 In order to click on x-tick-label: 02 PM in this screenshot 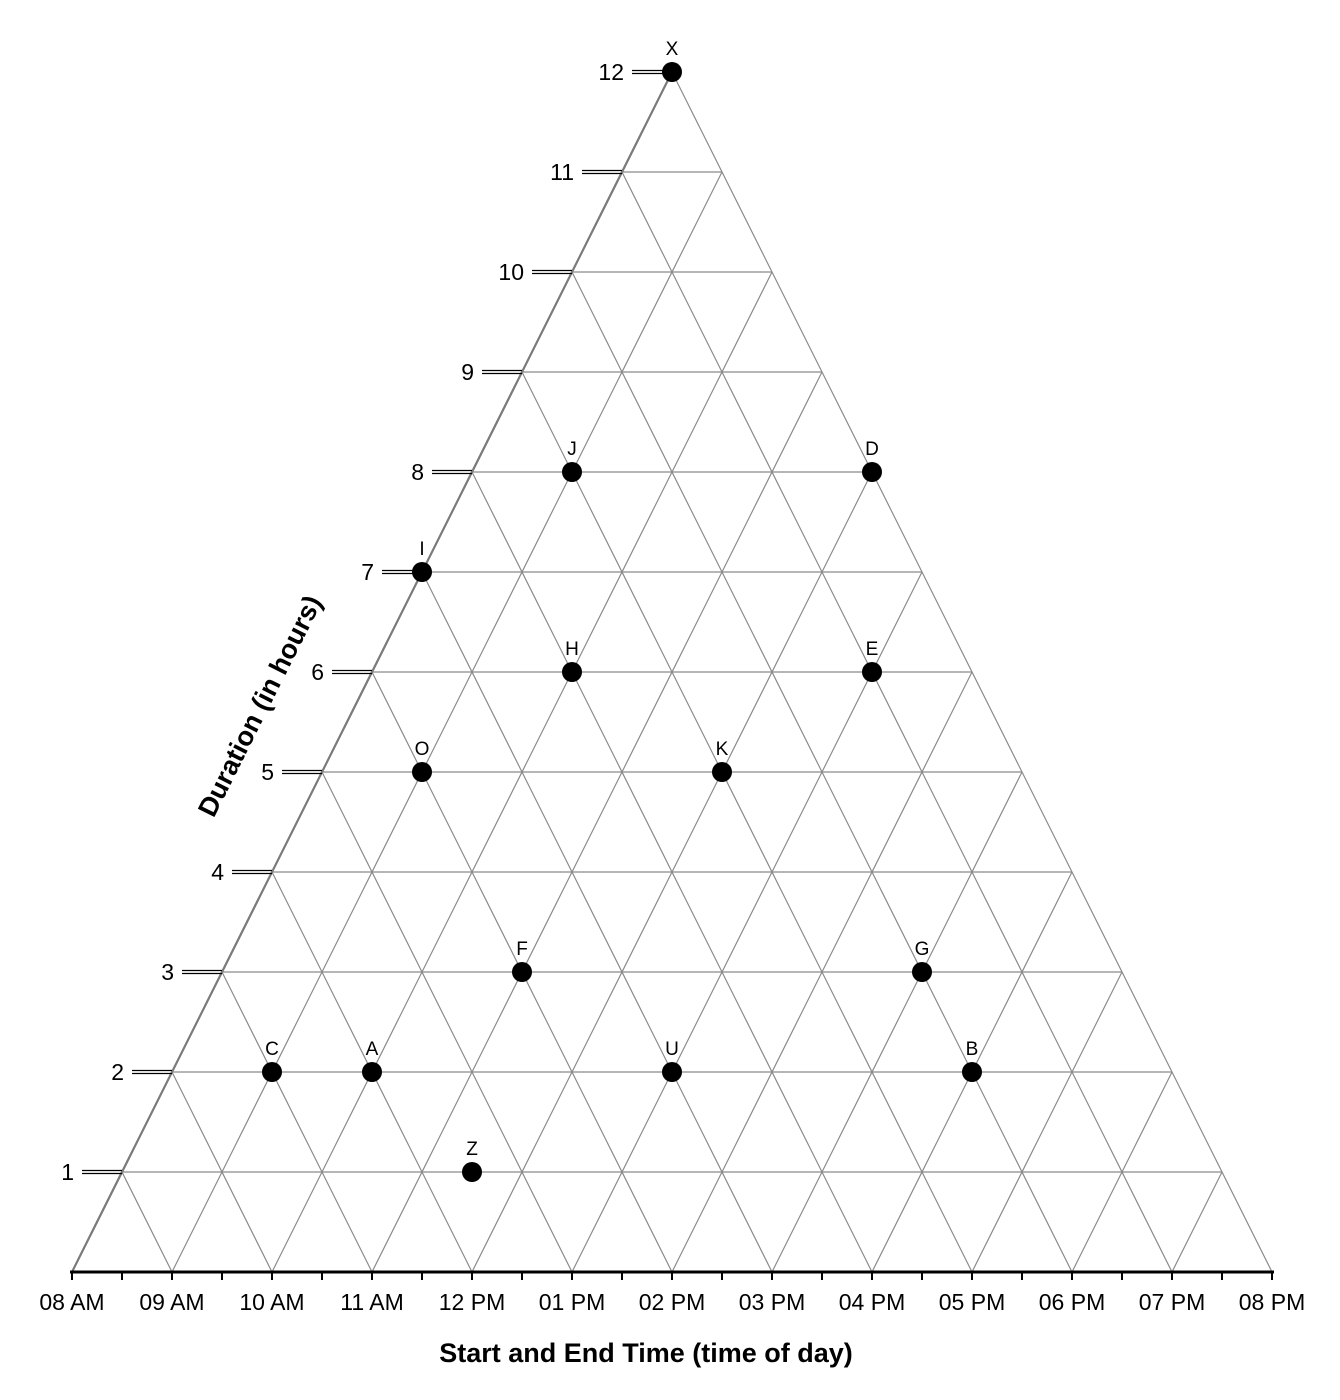, I will do `click(672, 1302)`.